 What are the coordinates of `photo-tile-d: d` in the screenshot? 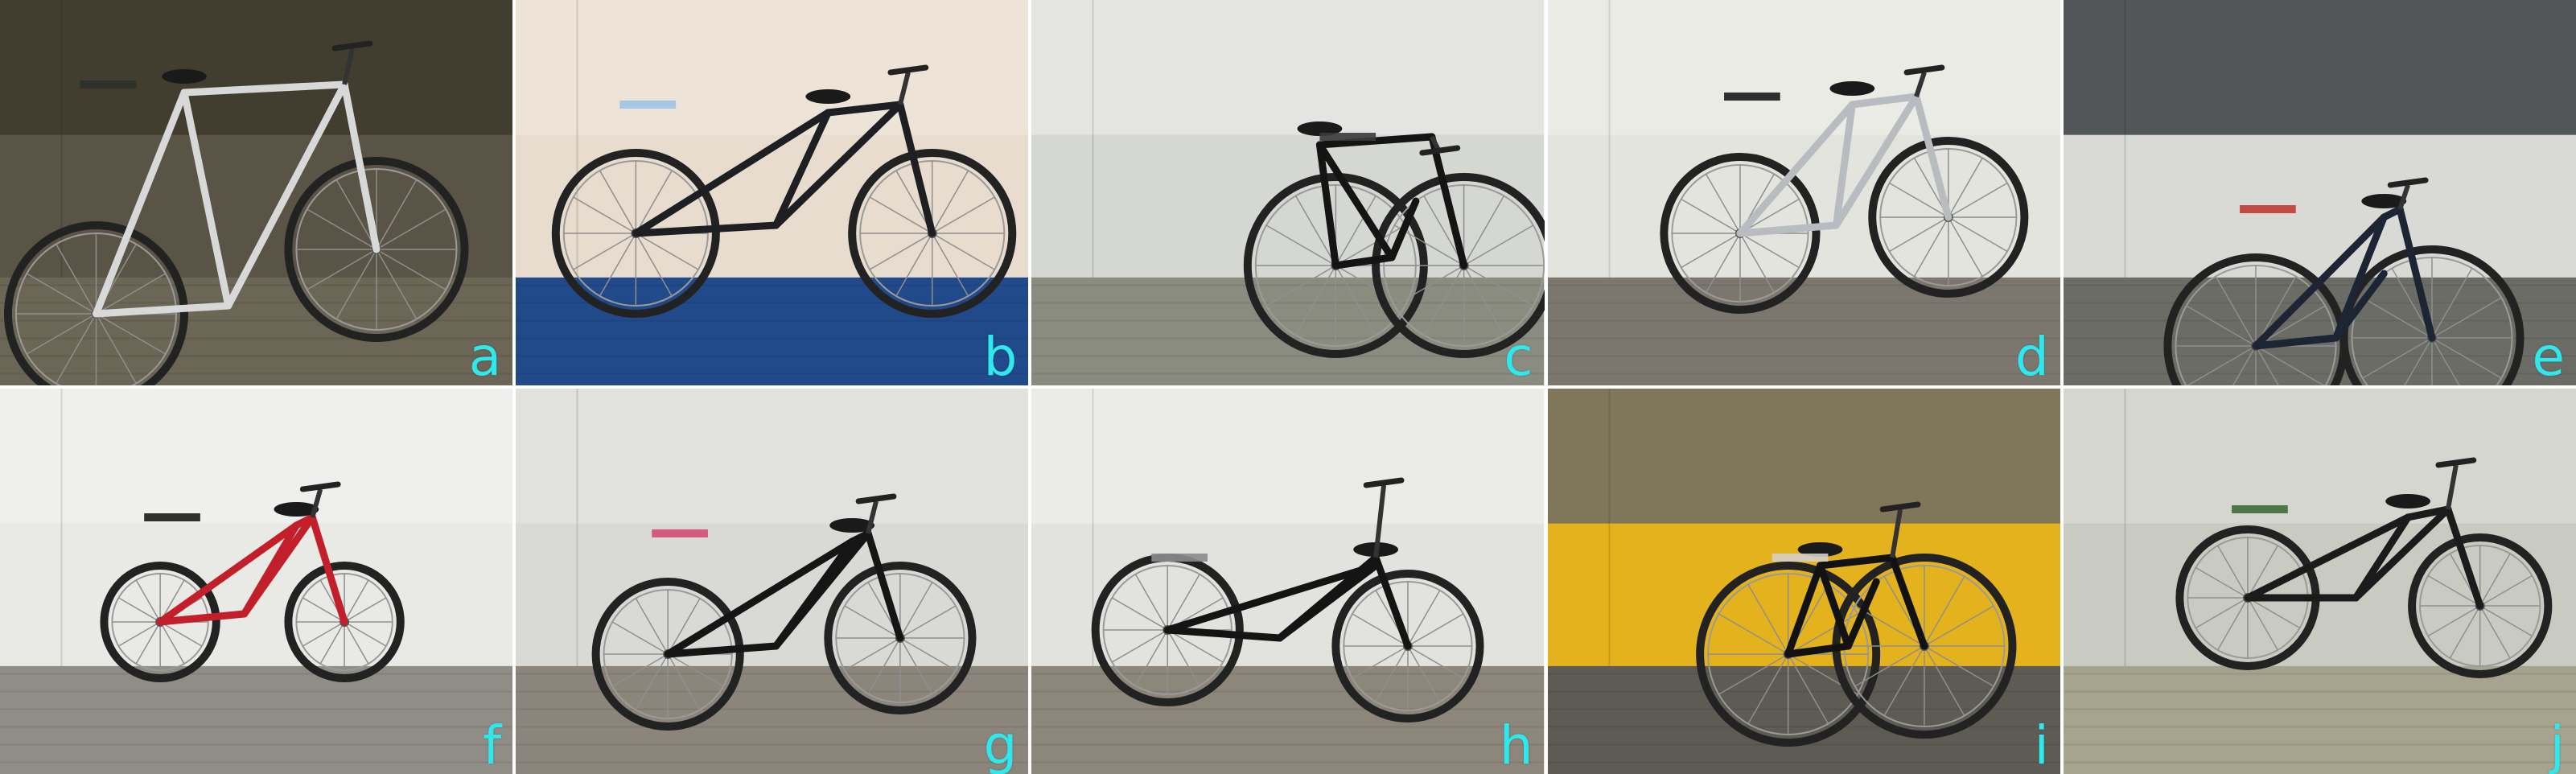 It's located at (1803, 192).